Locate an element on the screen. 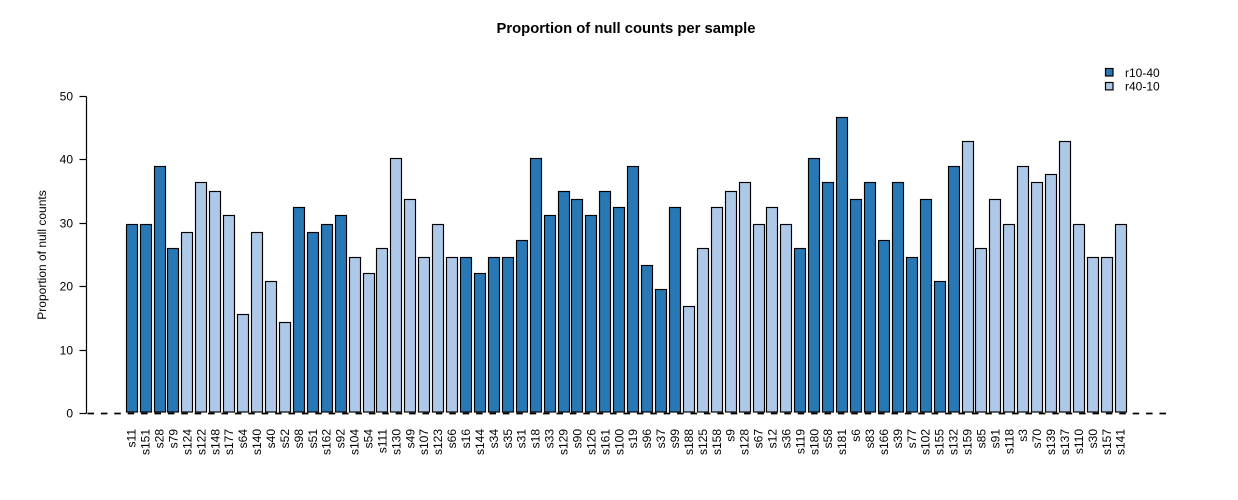 This screenshot has width=1238, height=500. svg-text: s144 is located at coordinates (480, 442).